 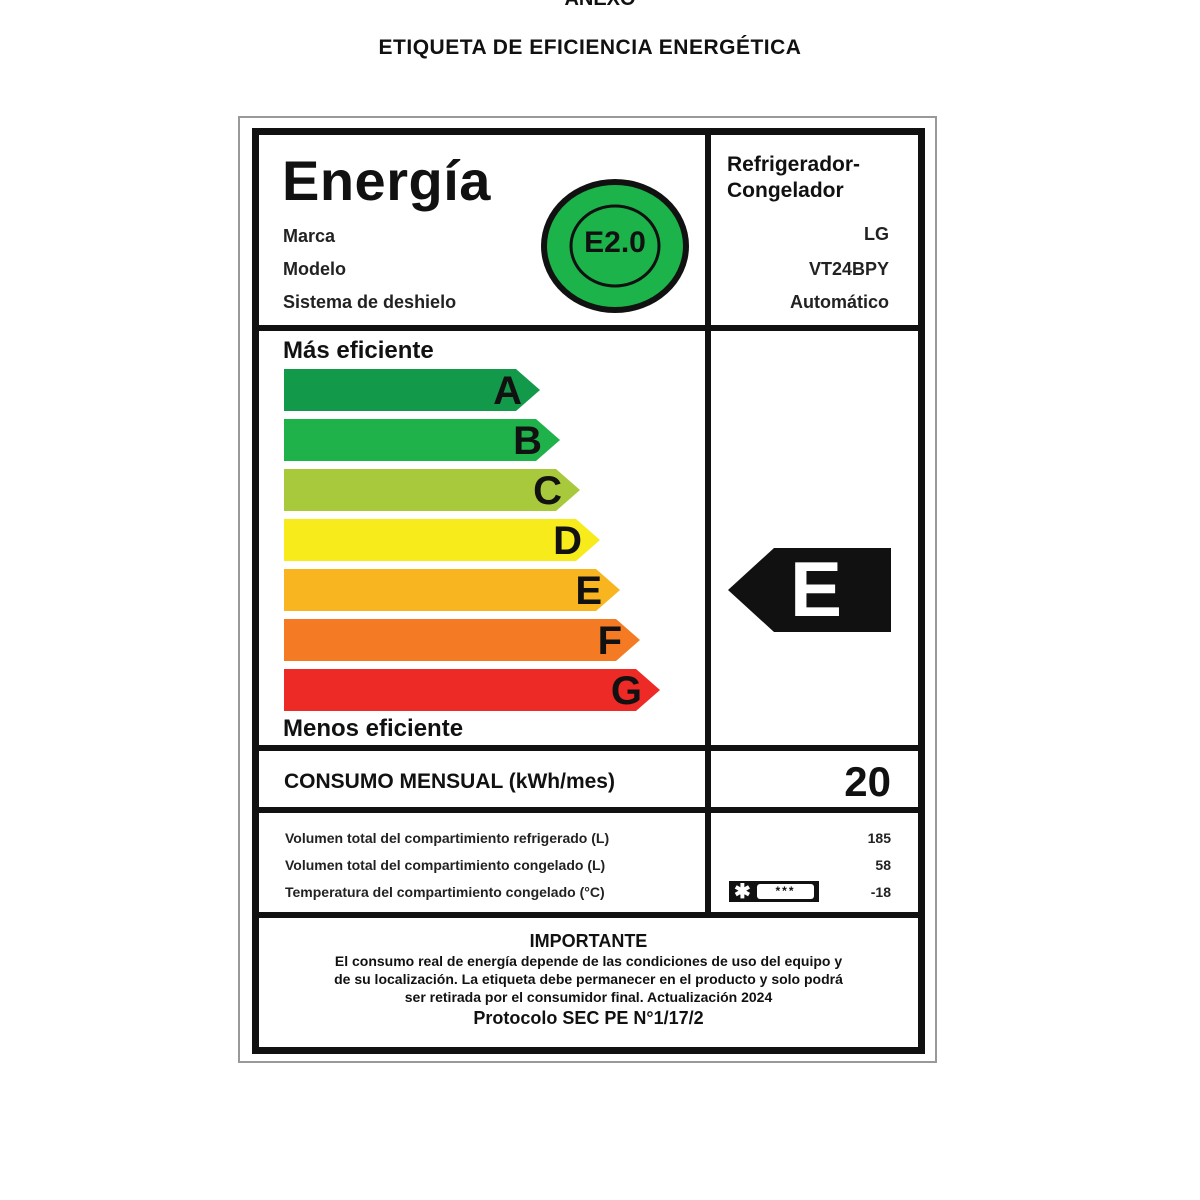 What do you see at coordinates (588, 1018) in the screenshot?
I see `protocol-text: Protocolo SEC PE N°1/17/2` at bounding box center [588, 1018].